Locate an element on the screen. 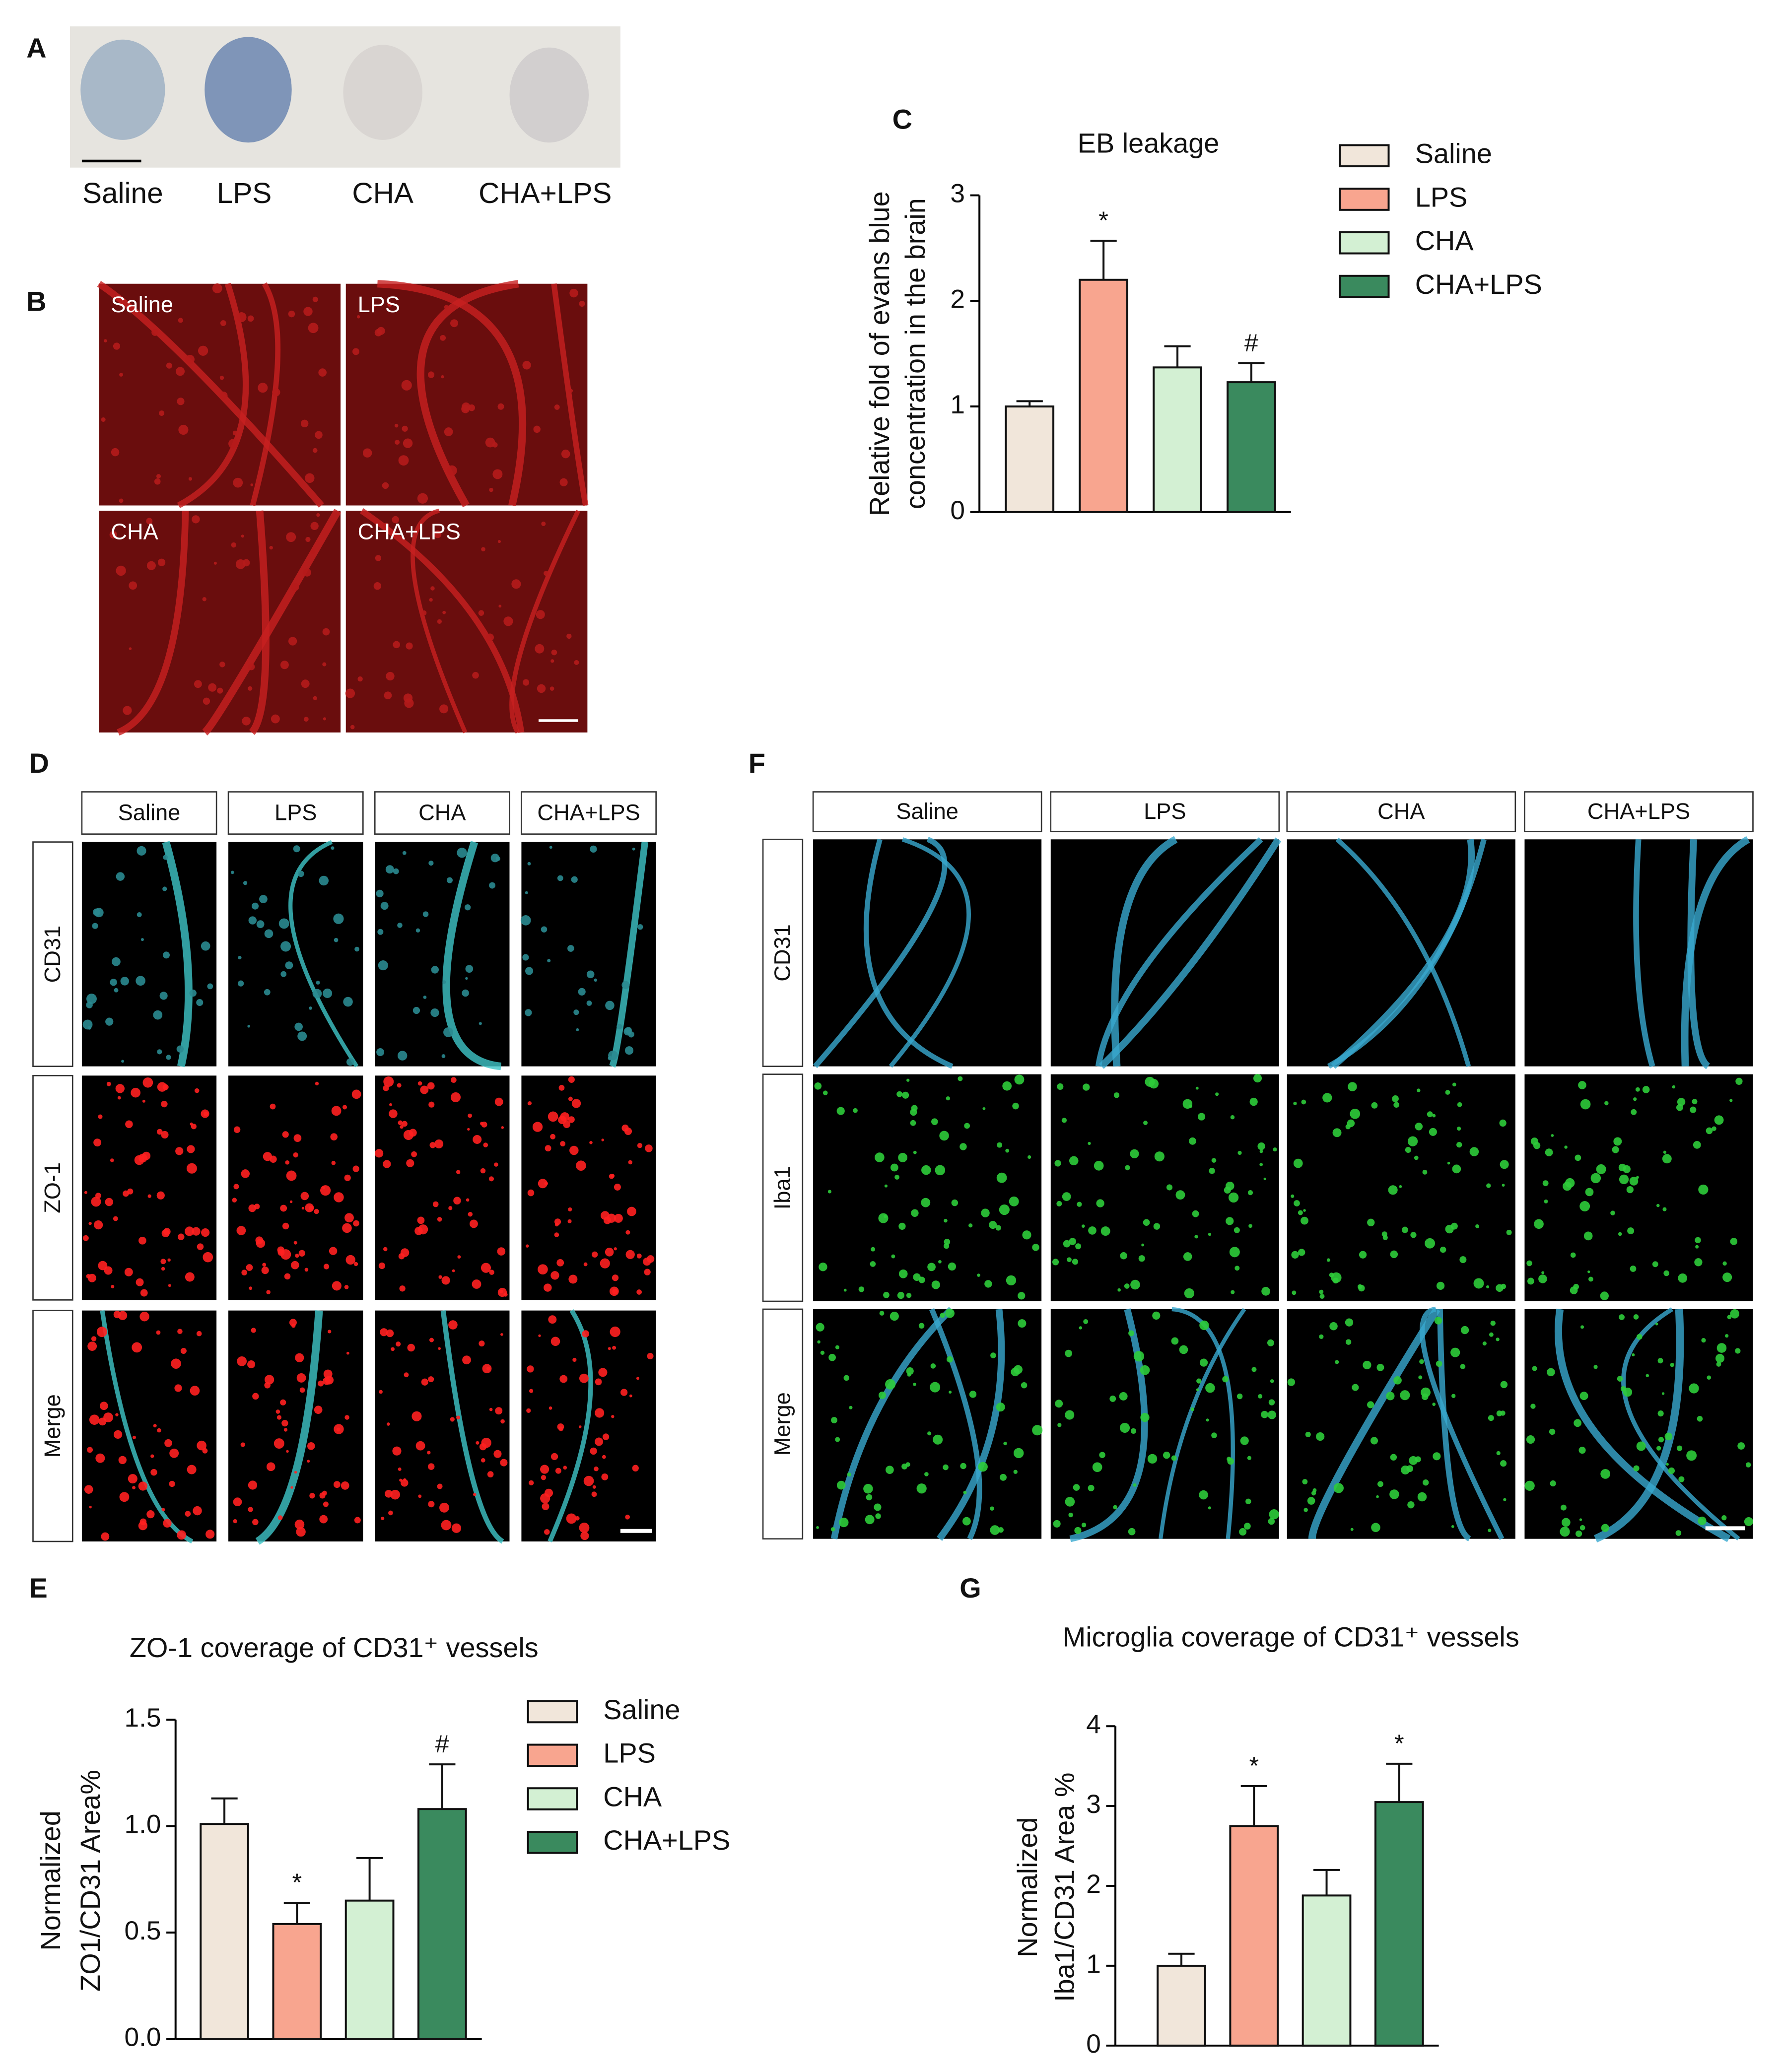  y-tick-label: 3 is located at coordinates (1093, 1804).